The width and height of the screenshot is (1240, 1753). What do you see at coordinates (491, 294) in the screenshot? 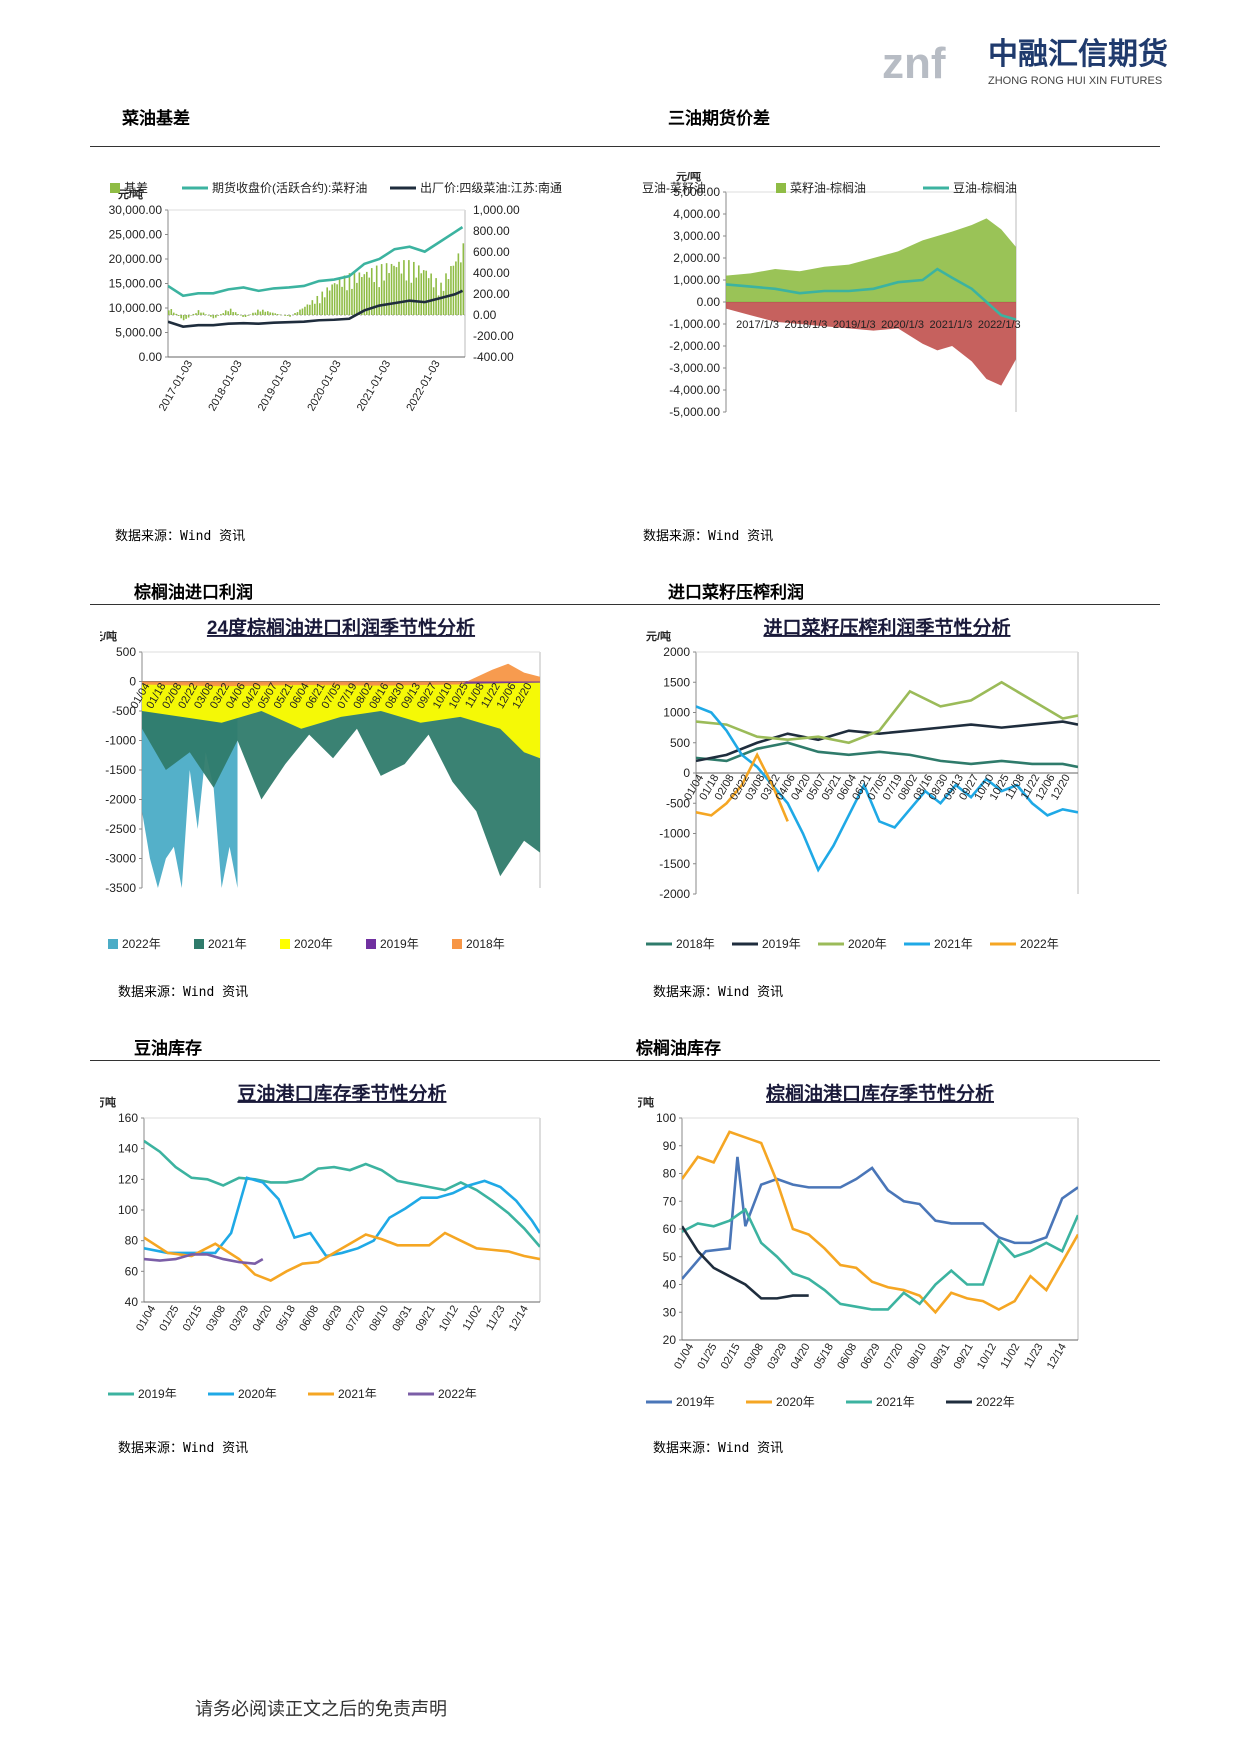
I see `y2-tick-label: 200.00` at bounding box center [491, 294].